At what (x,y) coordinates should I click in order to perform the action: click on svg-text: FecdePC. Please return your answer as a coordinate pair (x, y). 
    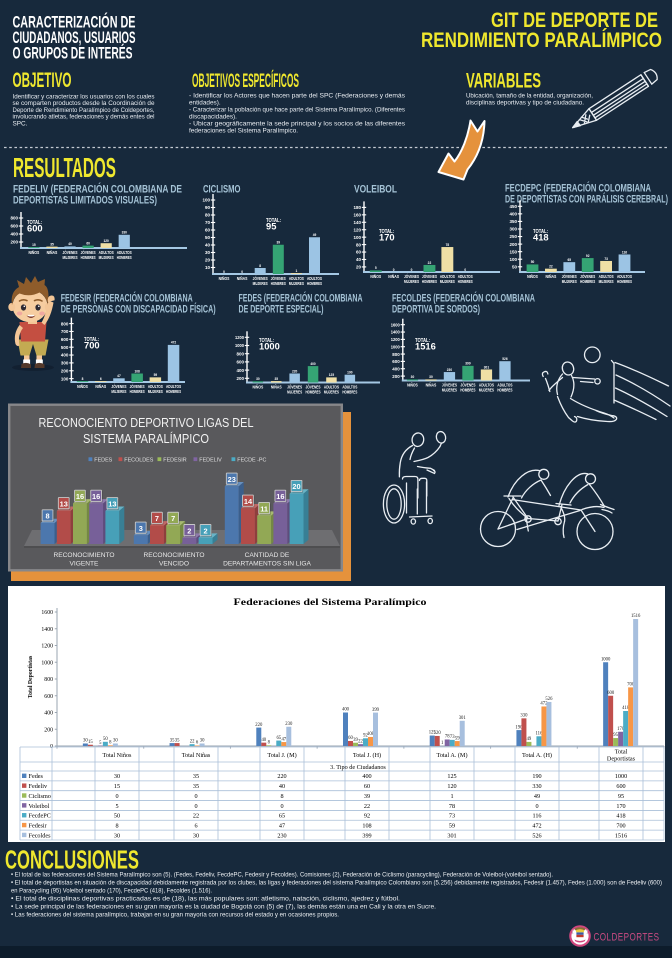
    Looking at the image, I should click on (40, 816).